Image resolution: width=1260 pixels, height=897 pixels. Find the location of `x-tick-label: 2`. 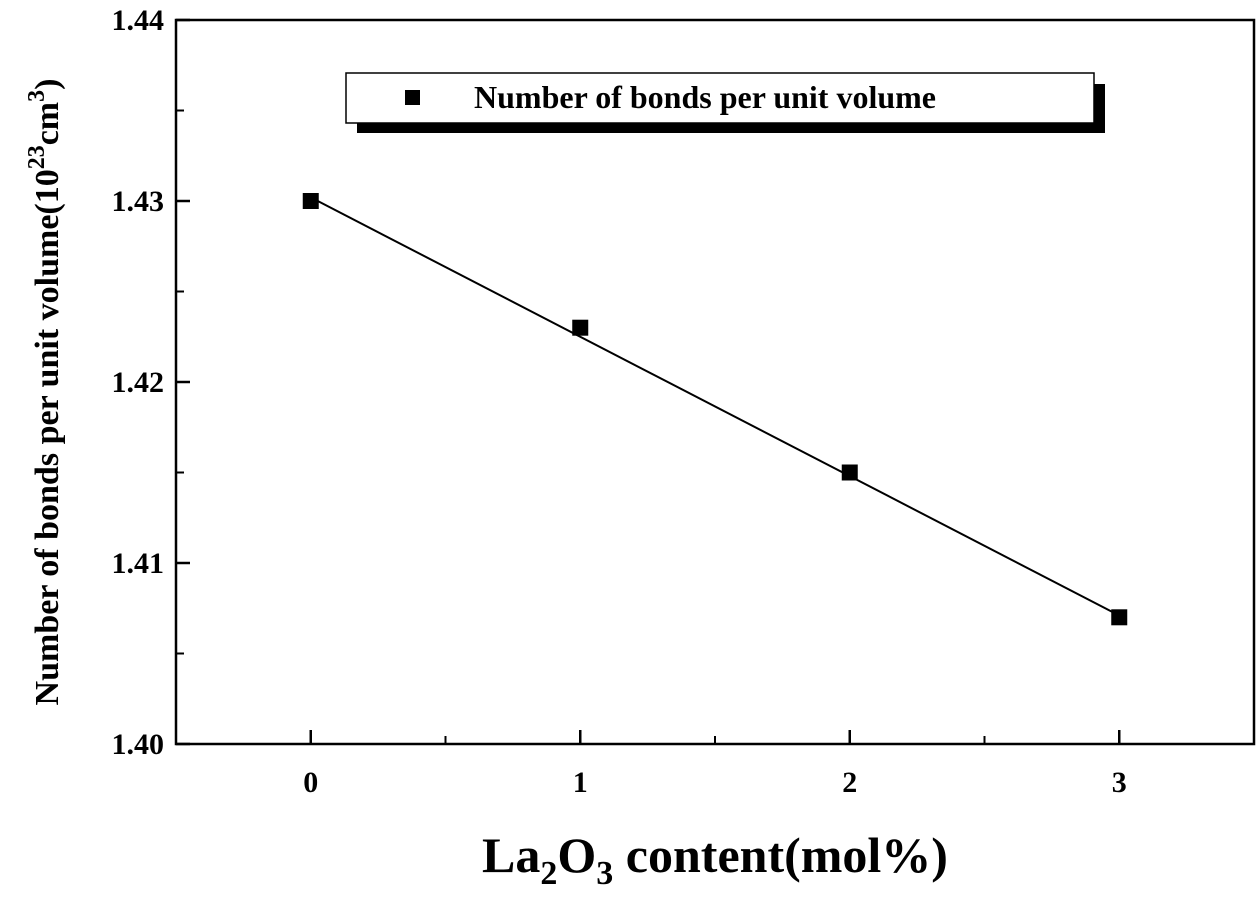

x-tick-label: 2 is located at coordinates (849, 782).